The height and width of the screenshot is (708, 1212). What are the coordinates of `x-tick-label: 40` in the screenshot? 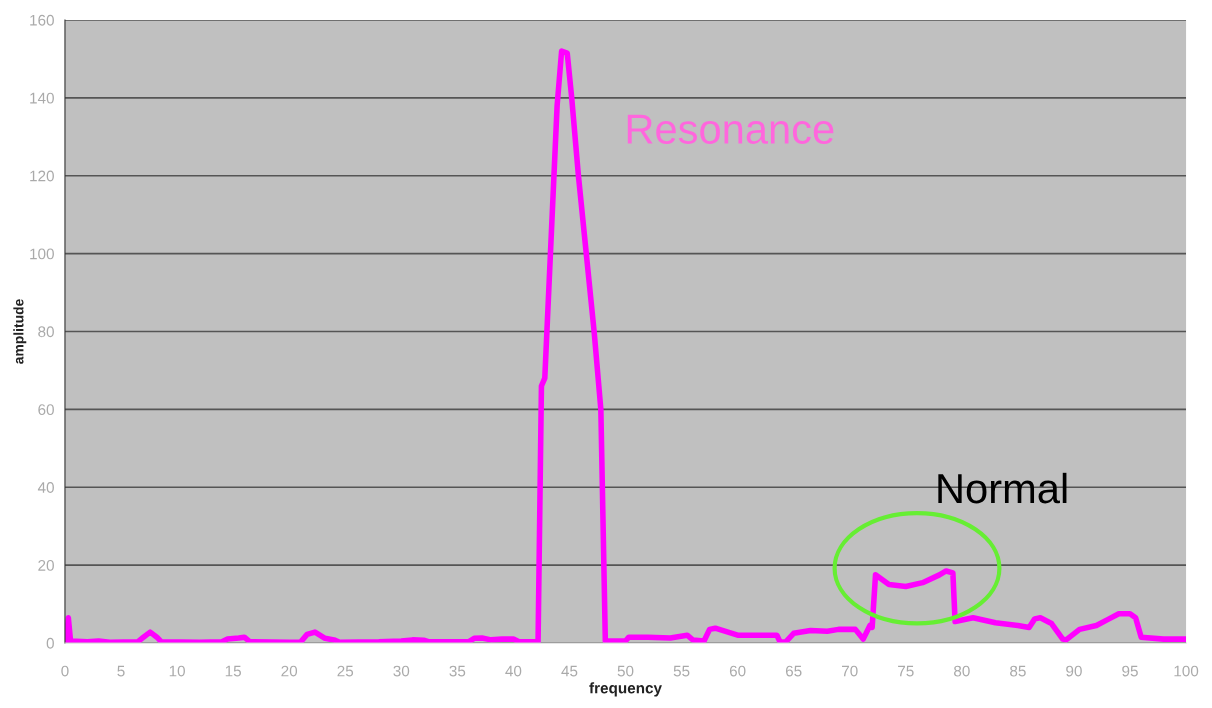 It's located at (513, 671).